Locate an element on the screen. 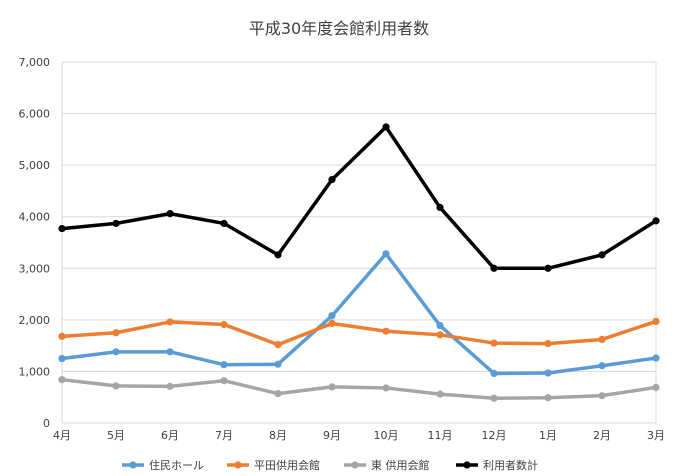 The height and width of the screenshot is (476, 678). chart-title: 平成30年度会館利用者数 is located at coordinates (339, 28).